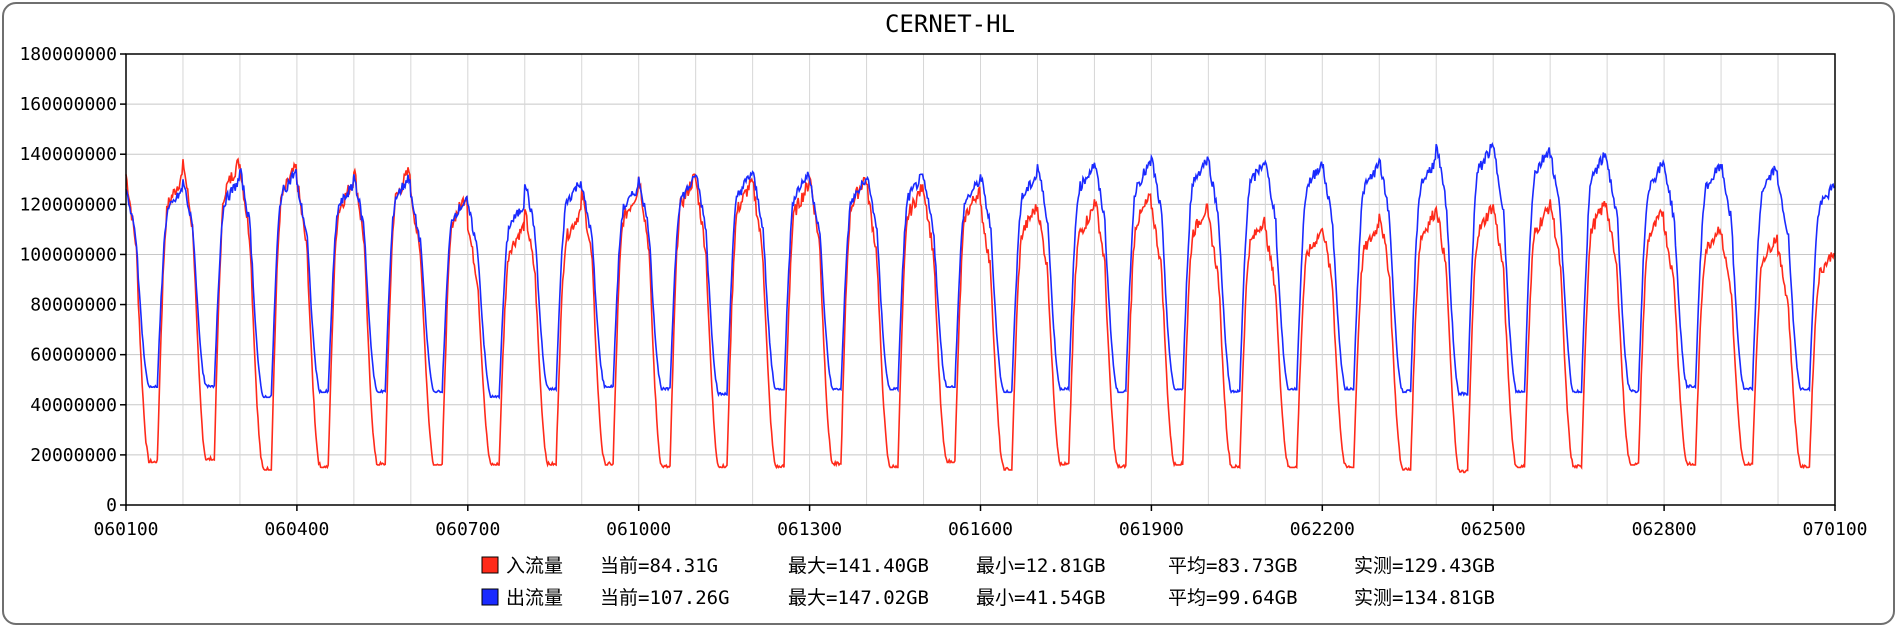  Describe the element at coordinates (534, 566) in the screenshot. I see `legend-name-inflow: 入流量` at that location.